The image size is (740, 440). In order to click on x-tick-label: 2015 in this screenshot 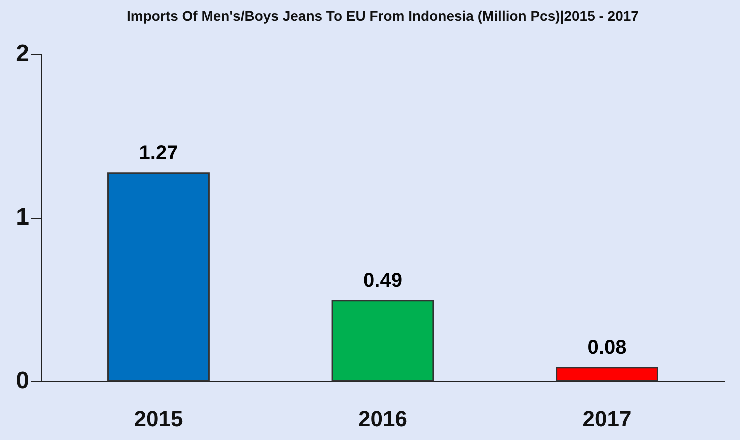, I will do `click(159, 419)`.